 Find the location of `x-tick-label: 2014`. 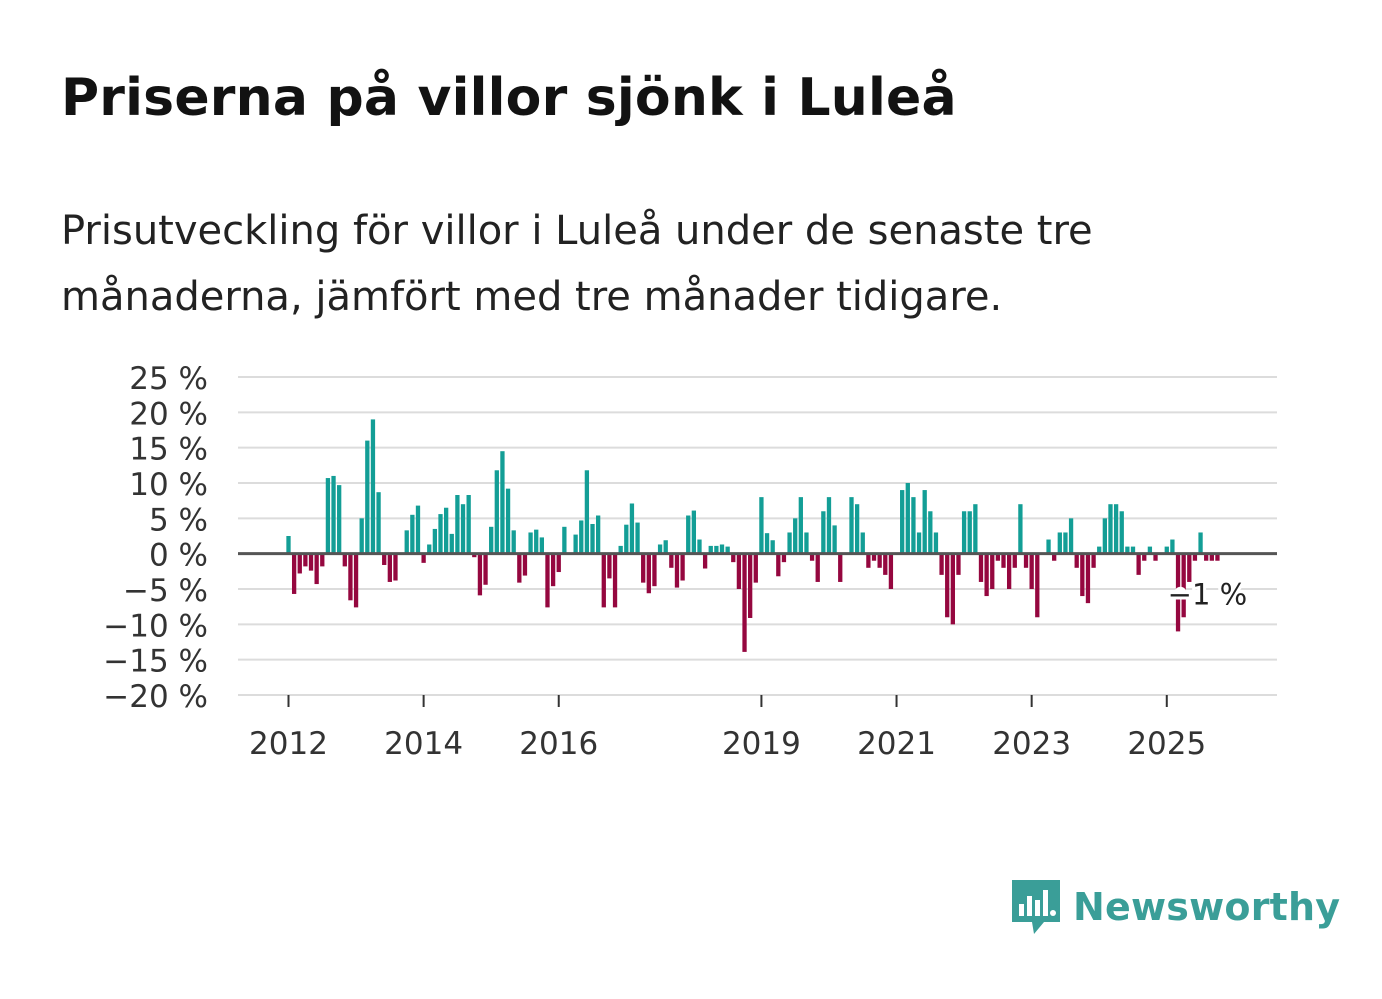

x-tick-label: 2014 is located at coordinates (423, 744).